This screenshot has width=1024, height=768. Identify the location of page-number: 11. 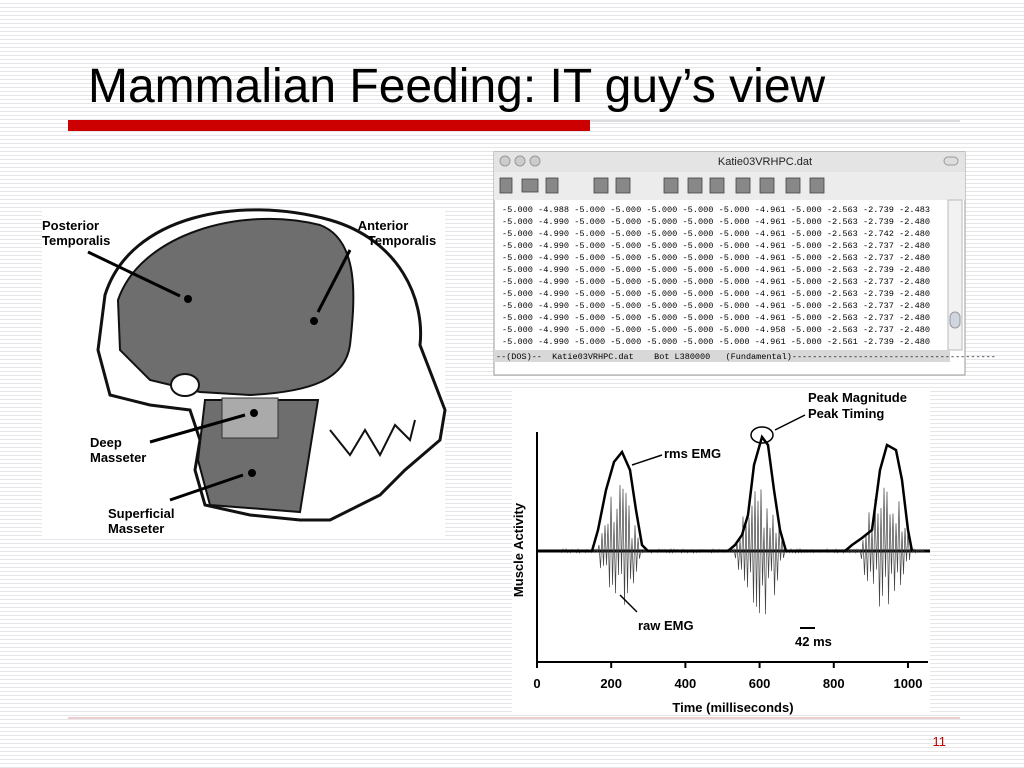
(940, 741).